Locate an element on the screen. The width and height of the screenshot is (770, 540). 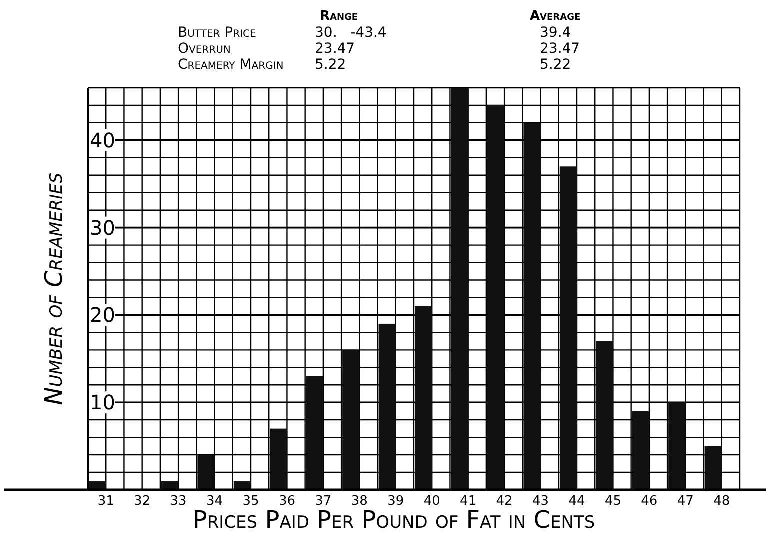
text: 39.4 is located at coordinates (556, 33).